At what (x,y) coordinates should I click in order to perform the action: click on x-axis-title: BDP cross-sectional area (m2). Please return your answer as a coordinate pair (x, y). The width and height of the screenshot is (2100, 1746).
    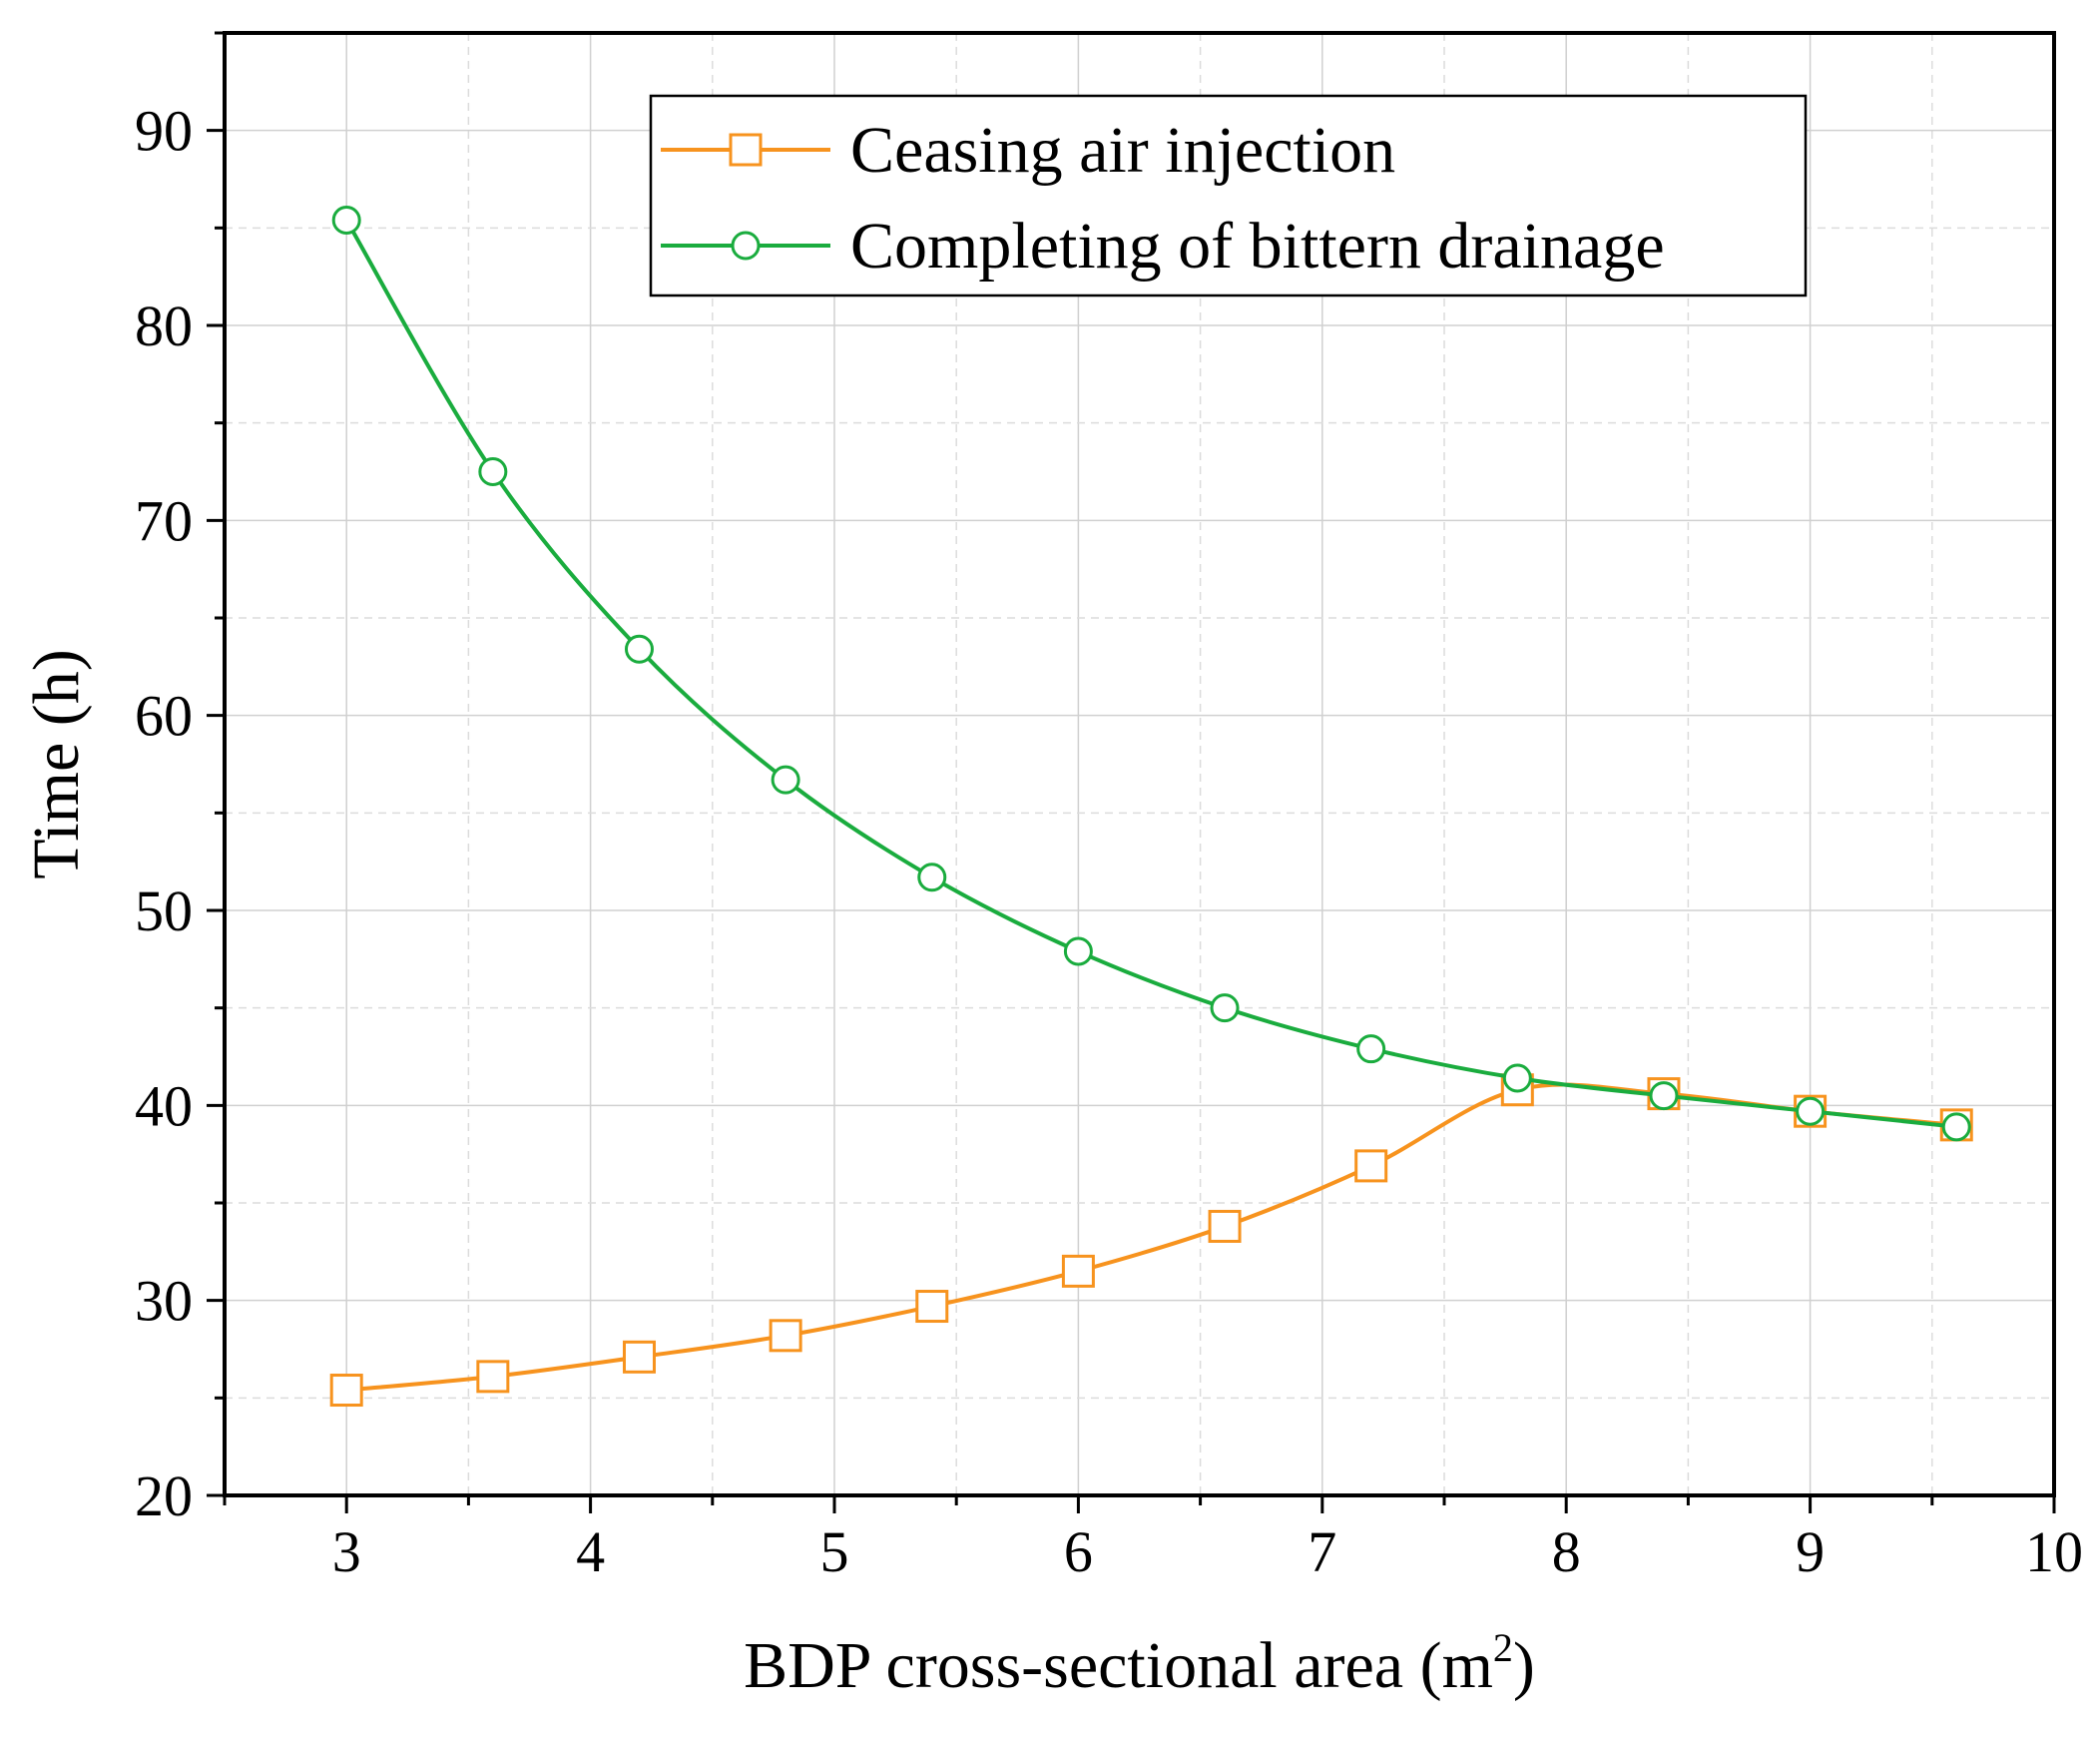
    Looking at the image, I should click on (1139, 1663).